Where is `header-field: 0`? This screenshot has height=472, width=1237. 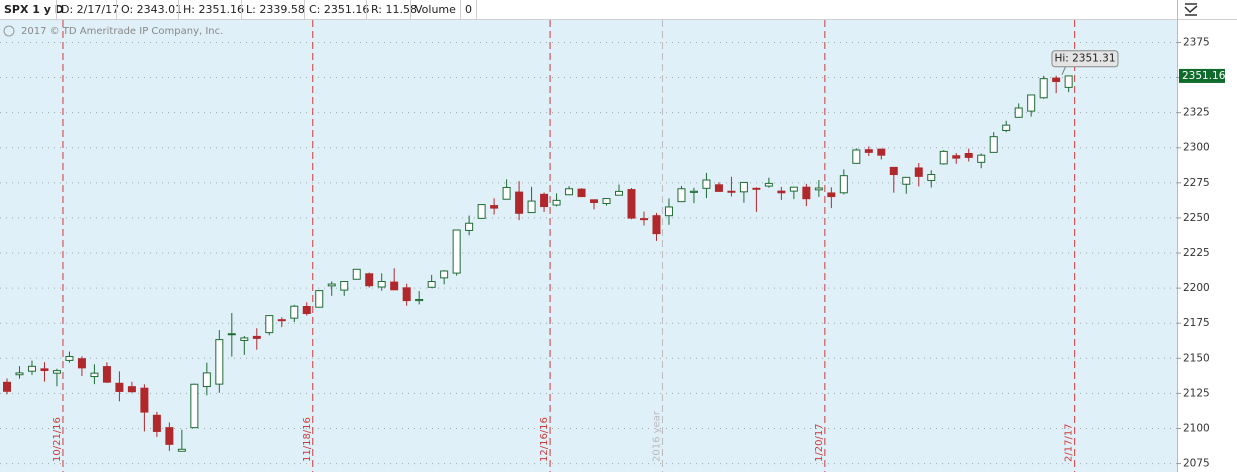
header-field: 0 is located at coordinates (468, 9).